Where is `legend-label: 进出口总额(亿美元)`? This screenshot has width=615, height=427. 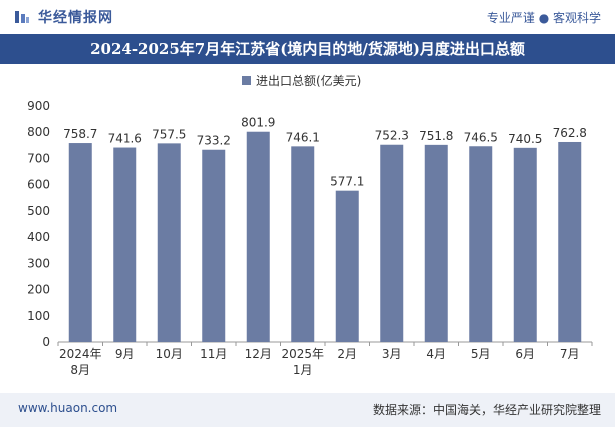
legend-label: 进出口总额(亿美元) is located at coordinates (308, 80).